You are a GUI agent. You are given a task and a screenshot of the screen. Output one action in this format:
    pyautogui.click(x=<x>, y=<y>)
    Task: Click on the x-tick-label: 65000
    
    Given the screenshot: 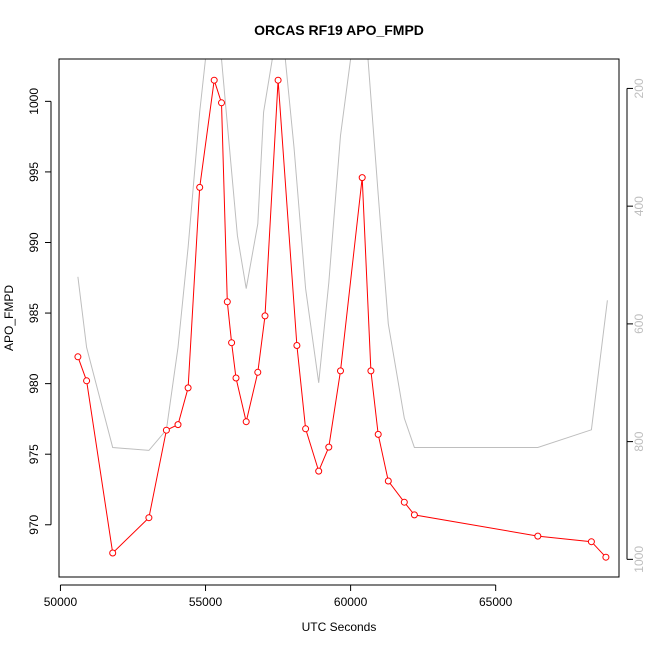 What is the action you would take?
    pyautogui.click(x=496, y=602)
    